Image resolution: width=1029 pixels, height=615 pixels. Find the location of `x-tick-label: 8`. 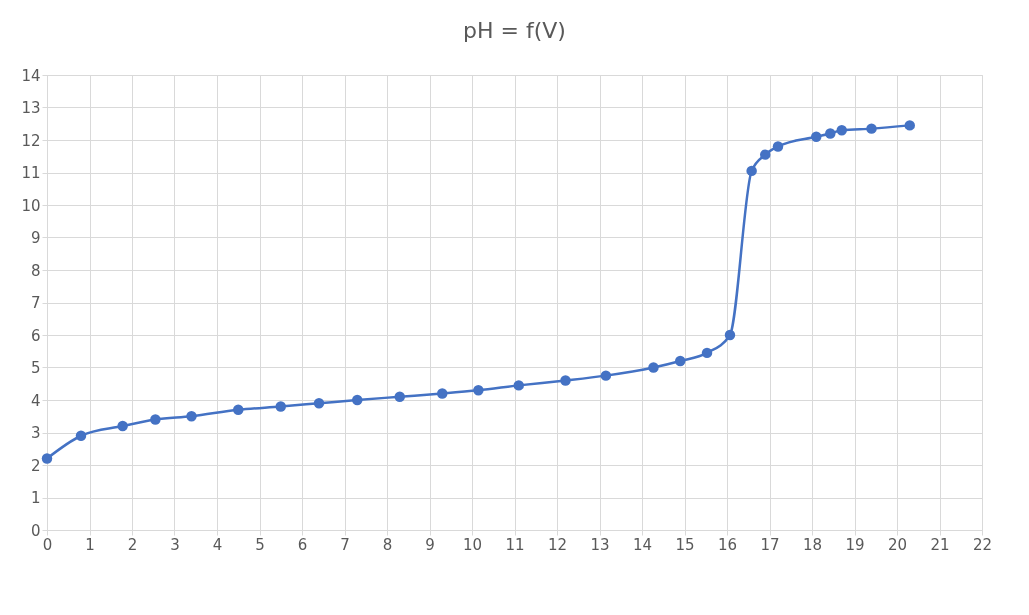

x-tick-label: 8 is located at coordinates (387, 544).